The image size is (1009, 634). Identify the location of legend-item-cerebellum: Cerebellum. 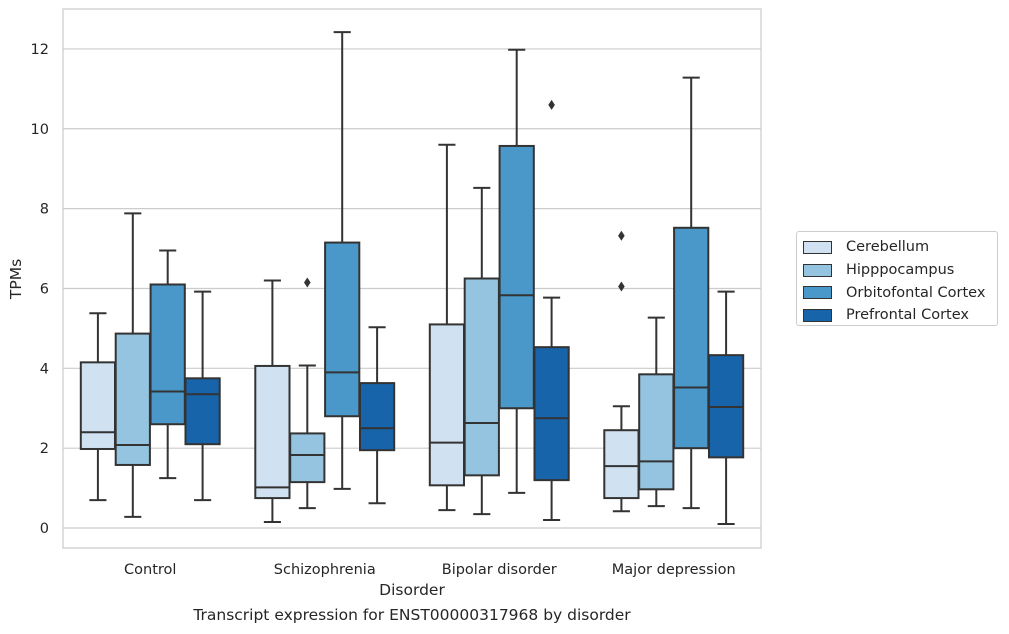
(900, 247).